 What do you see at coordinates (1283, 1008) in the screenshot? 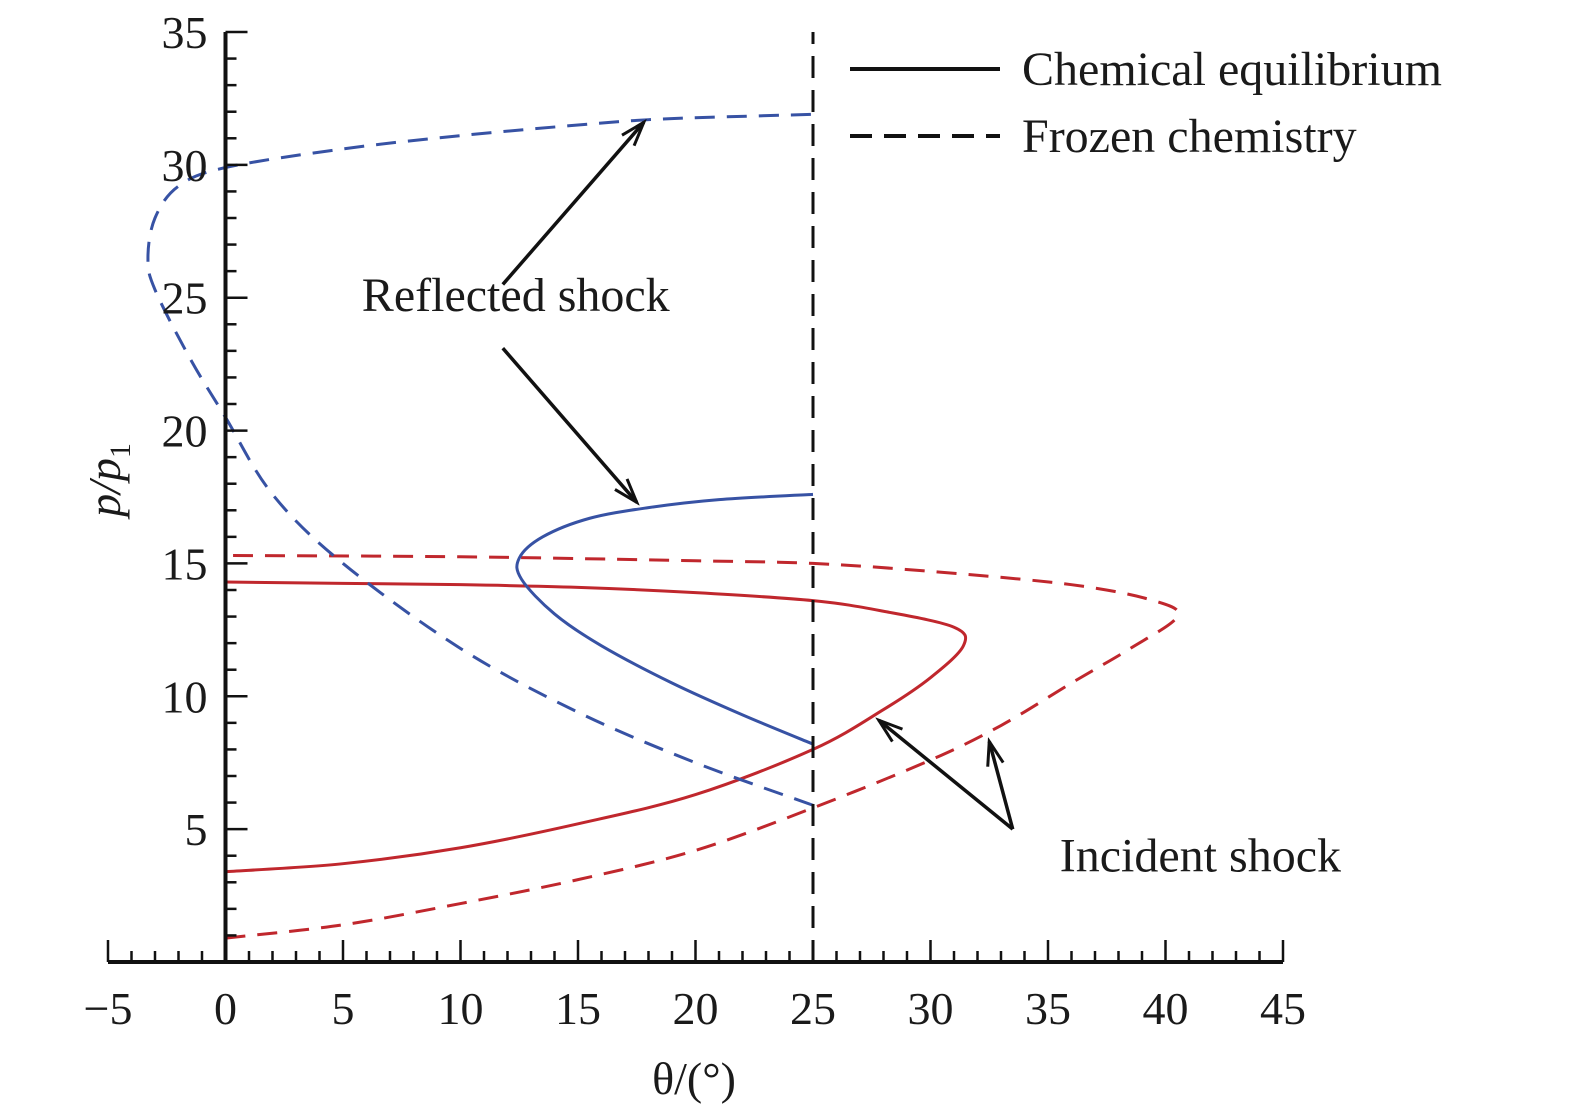
I see `x-tick-label: 45` at bounding box center [1283, 1008].